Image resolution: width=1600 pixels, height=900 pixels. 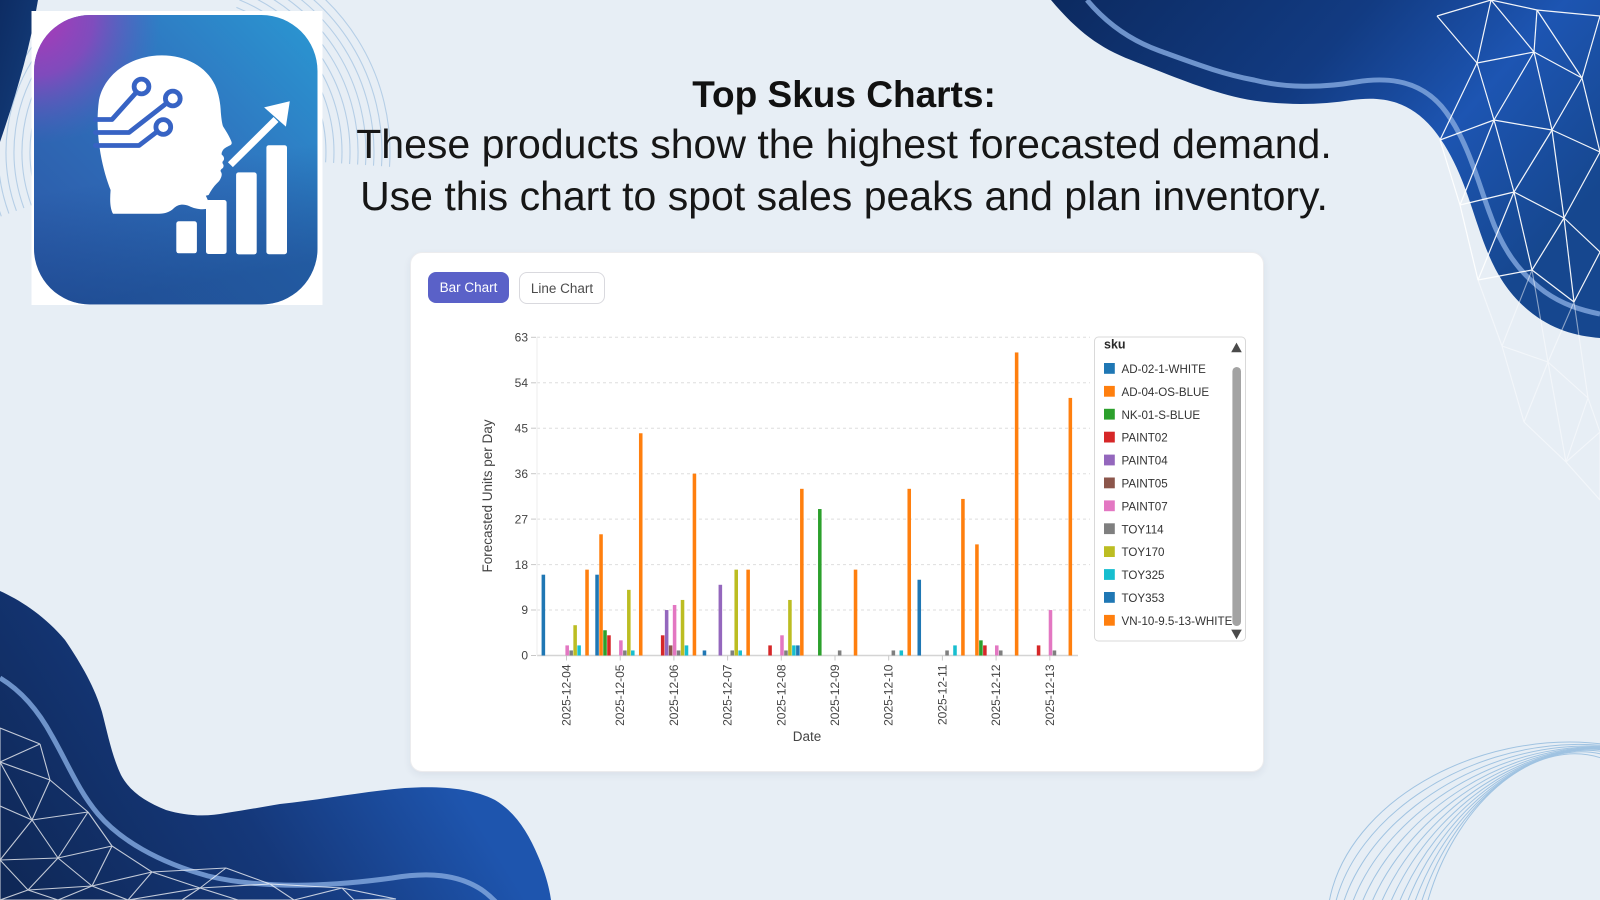 What do you see at coordinates (1050, 695) in the screenshot?
I see `svg-text: 2025-12-13` at bounding box center [1050, 695].